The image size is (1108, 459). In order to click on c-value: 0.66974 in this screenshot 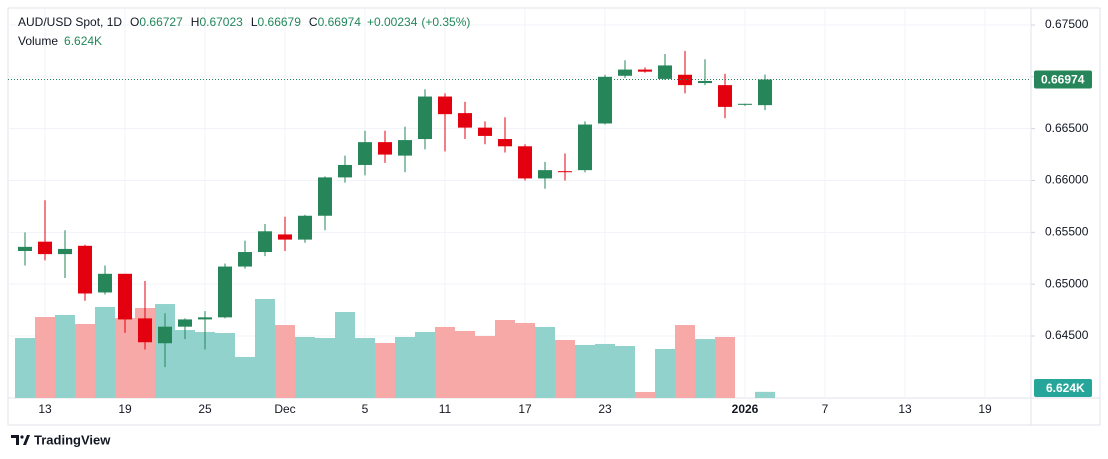, I will do `click(340, 22)`.